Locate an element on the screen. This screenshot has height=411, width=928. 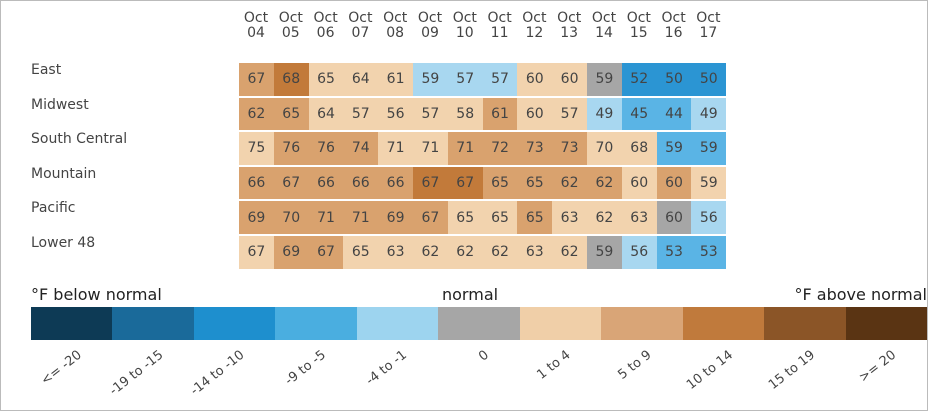
column-header: Oct 04 is located at coordinates (256, 25).